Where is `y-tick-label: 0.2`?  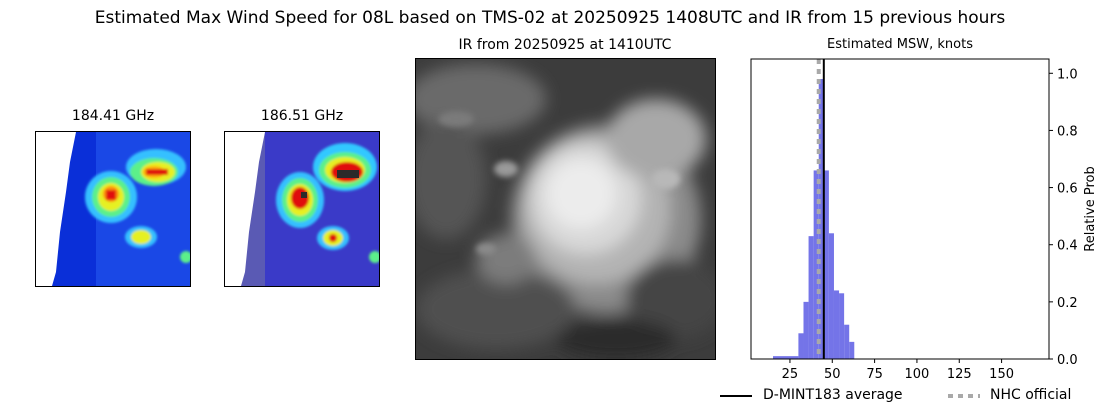 y-tick-label: 0.2 is located at coordinates (1067, 303).